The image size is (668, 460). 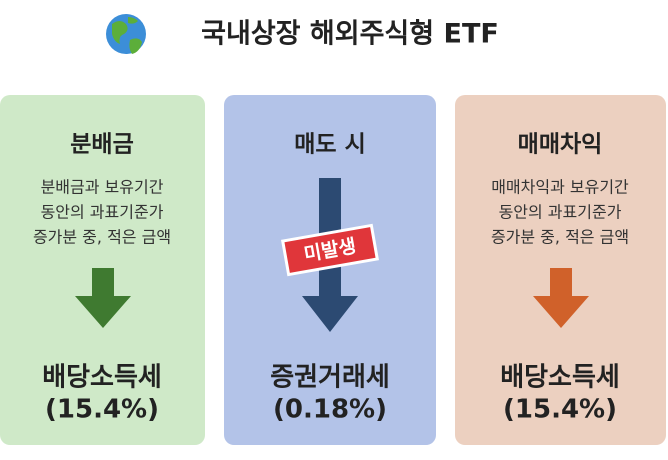 What do you see at coordinates (330, 145) in the screenshot?
I see `card-heading: 매도 시` at bounding box center [330, 145].